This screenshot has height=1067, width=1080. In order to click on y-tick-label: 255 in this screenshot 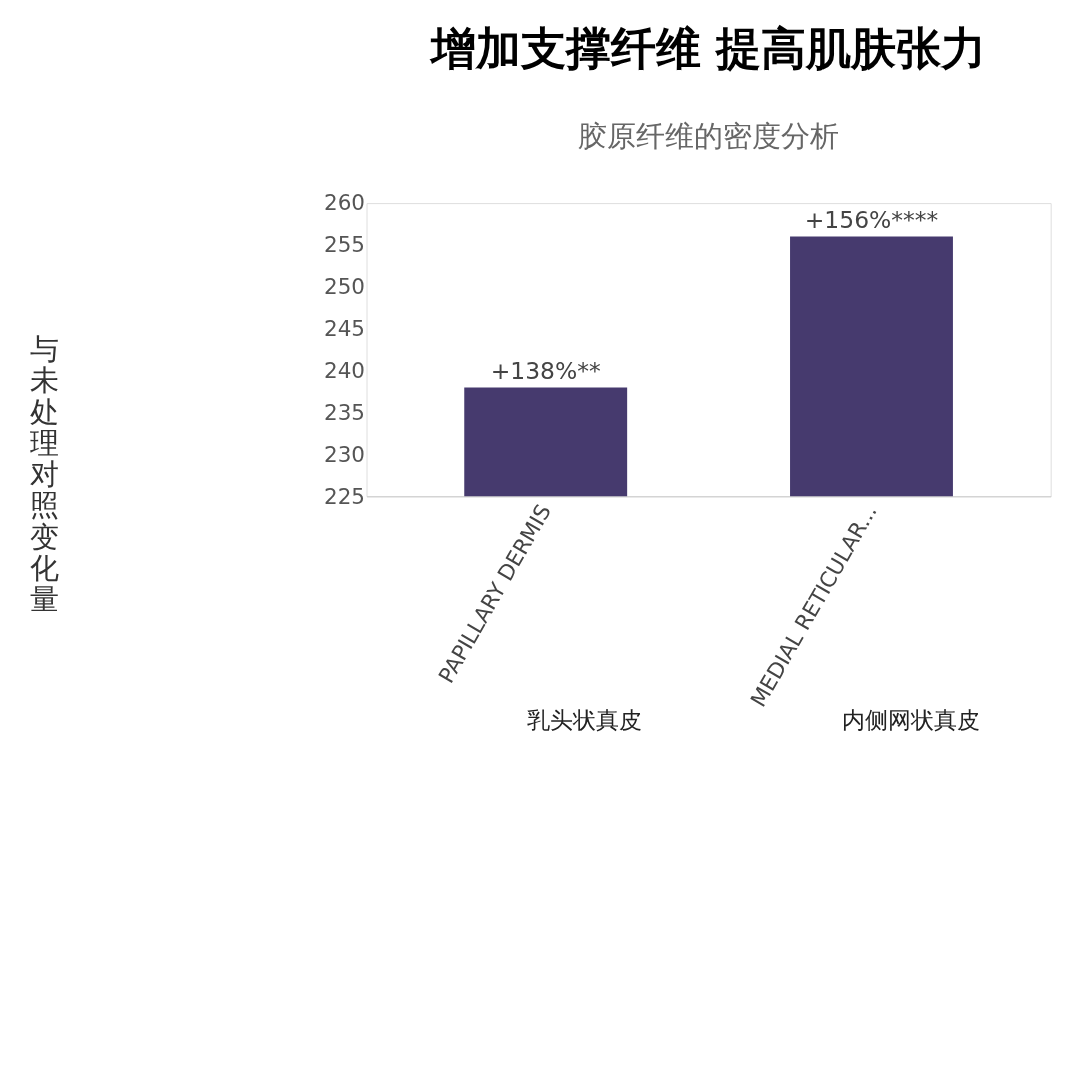, I will do `click(345, 245)`.